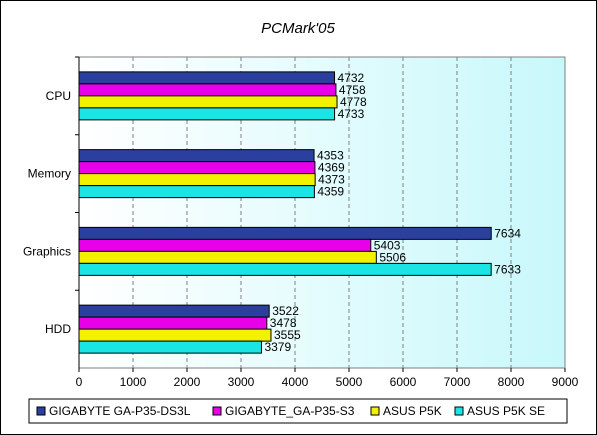 This screenshot has height=435, width=597. Describe the element at coordinates (331, 180) in the screenshot. I see `data-label: 4373` at that location.